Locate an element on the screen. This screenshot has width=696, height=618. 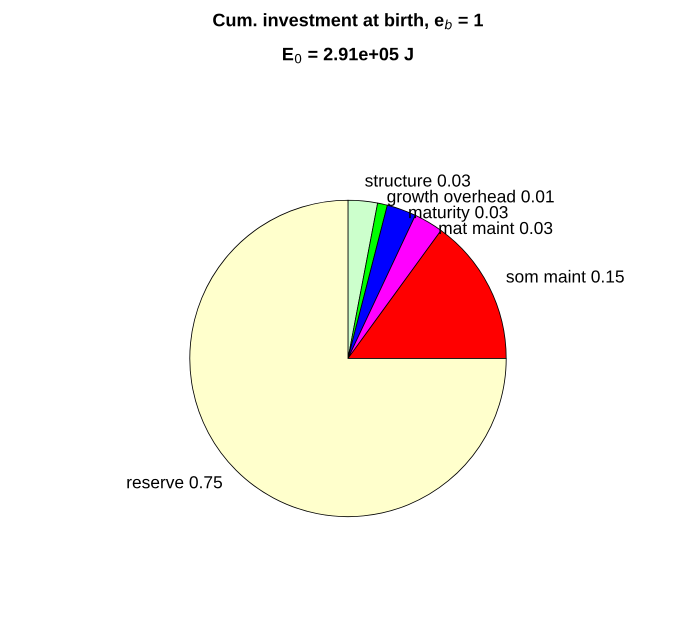
chart-subtitle: E$_{0}$ = 2.91e+05 J is located at coordinates (348, 56).